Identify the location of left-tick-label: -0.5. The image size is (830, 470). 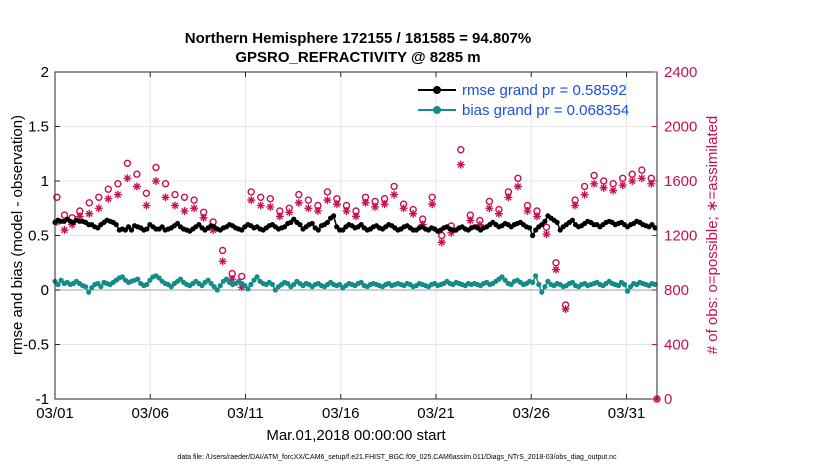
(36, 345).